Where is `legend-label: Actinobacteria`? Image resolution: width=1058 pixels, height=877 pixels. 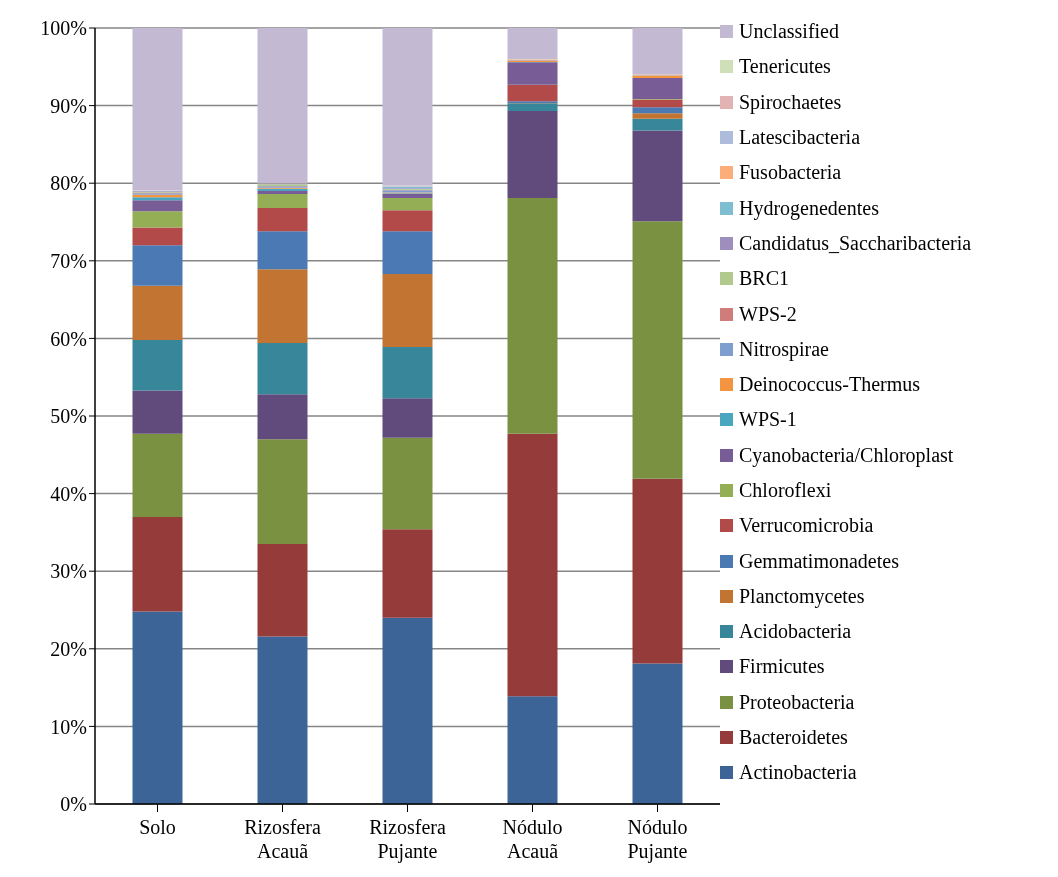
legend-label: Actinobacteria is located at coordinates (798, 773).